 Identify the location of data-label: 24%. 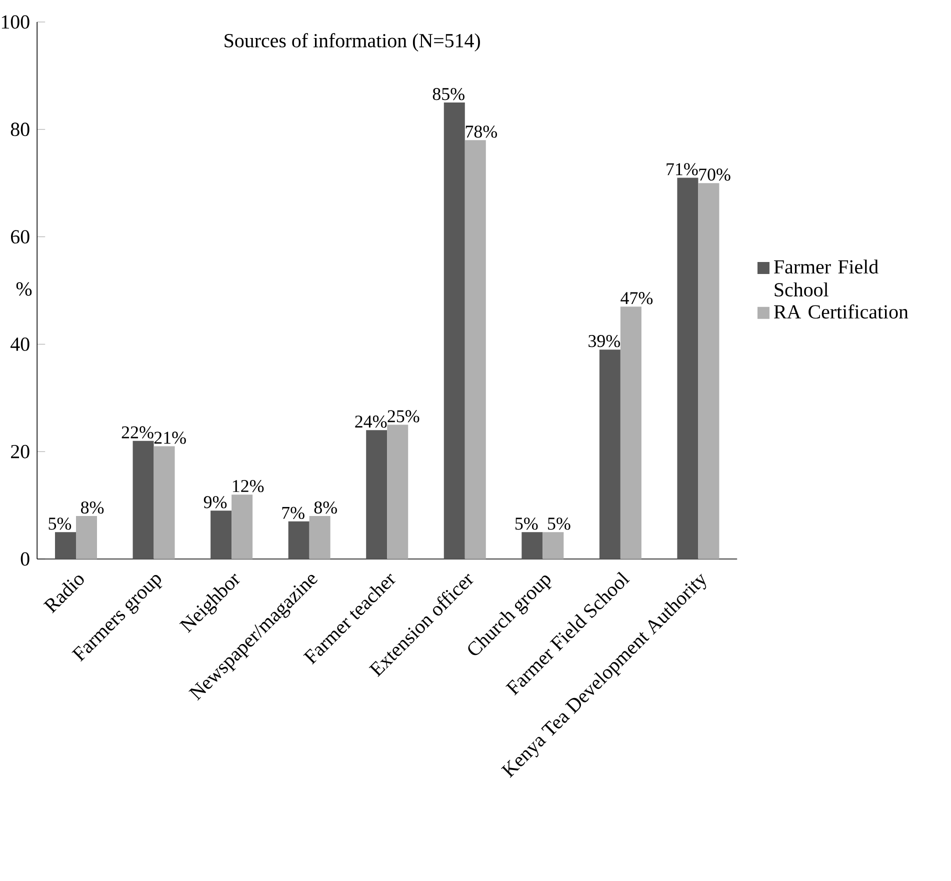
(371, 422).